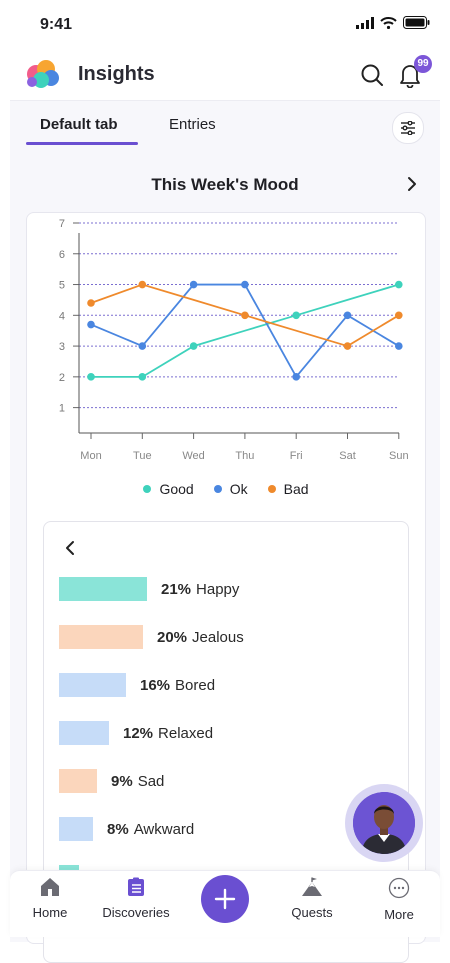  Describe the element at coordinates (118, 829) in the screenshot. I see `emotion-percent: 8%` at that location.